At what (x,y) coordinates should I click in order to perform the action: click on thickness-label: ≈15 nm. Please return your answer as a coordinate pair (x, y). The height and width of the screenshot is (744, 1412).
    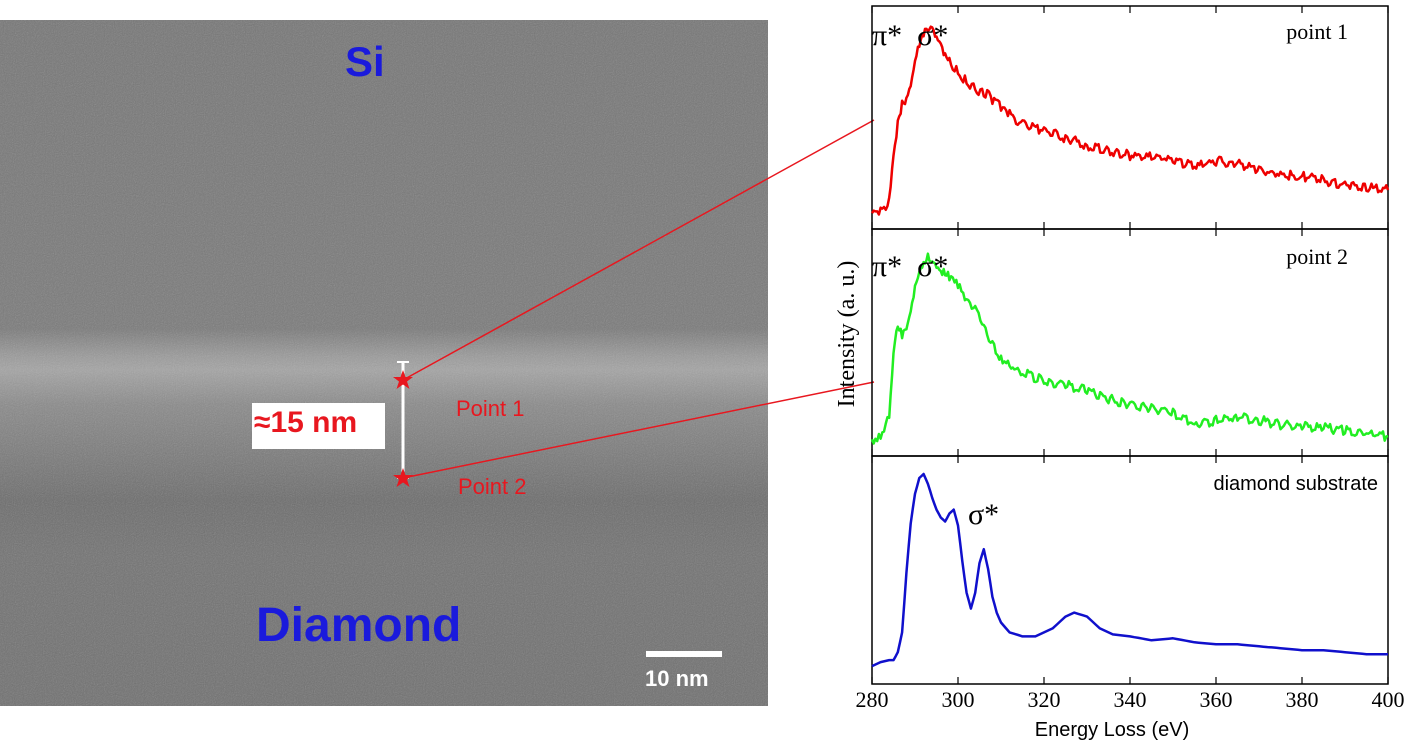
    Looking at the image, I should click on (306, 422).